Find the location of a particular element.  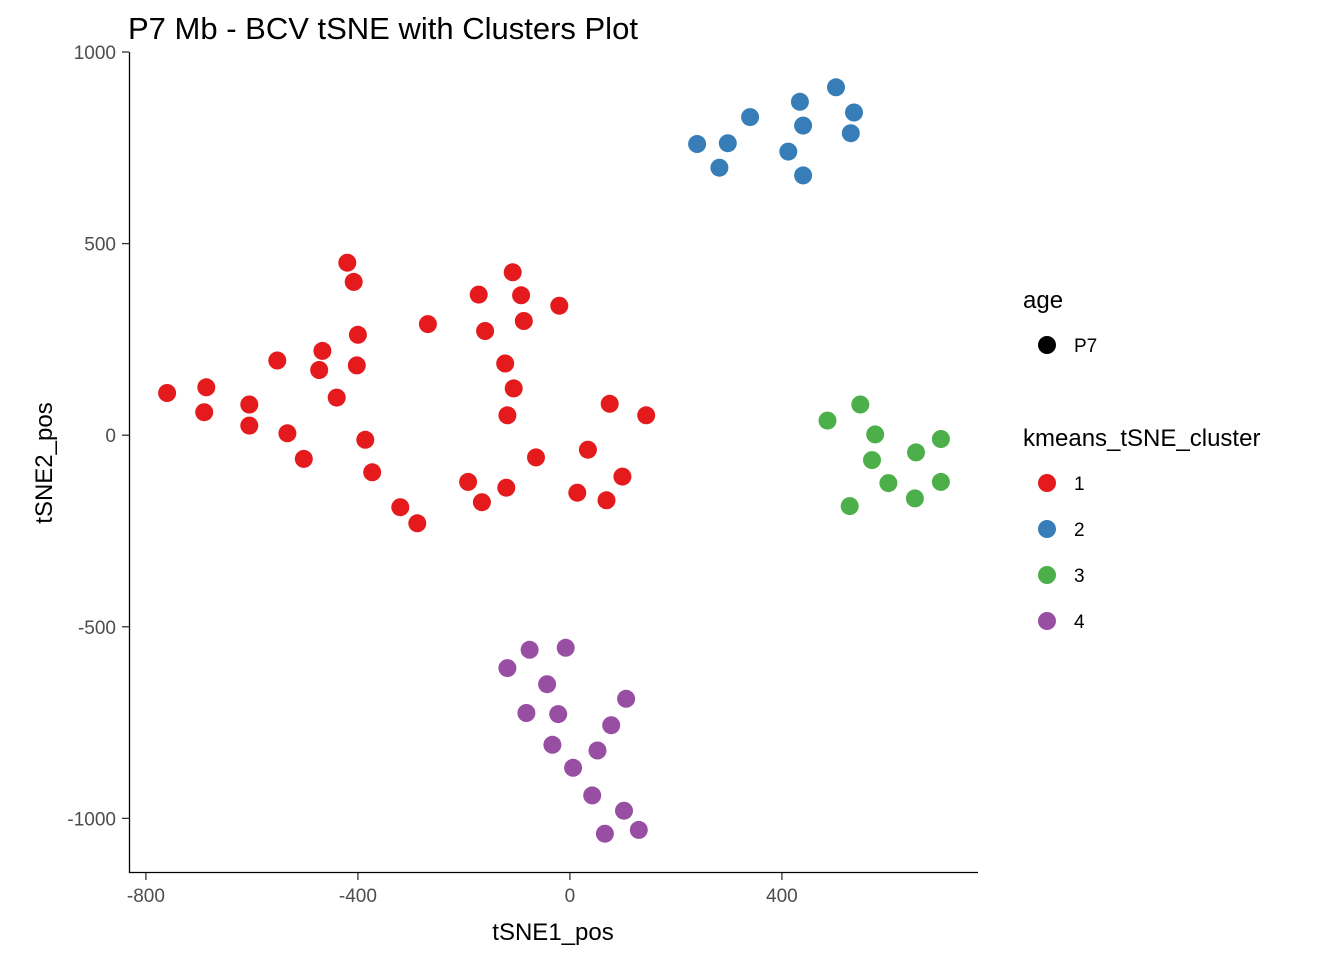

legend: age P7 kmeans_tSNE_cluster 1 2 3 4 is located at coordinates (1141, 460).